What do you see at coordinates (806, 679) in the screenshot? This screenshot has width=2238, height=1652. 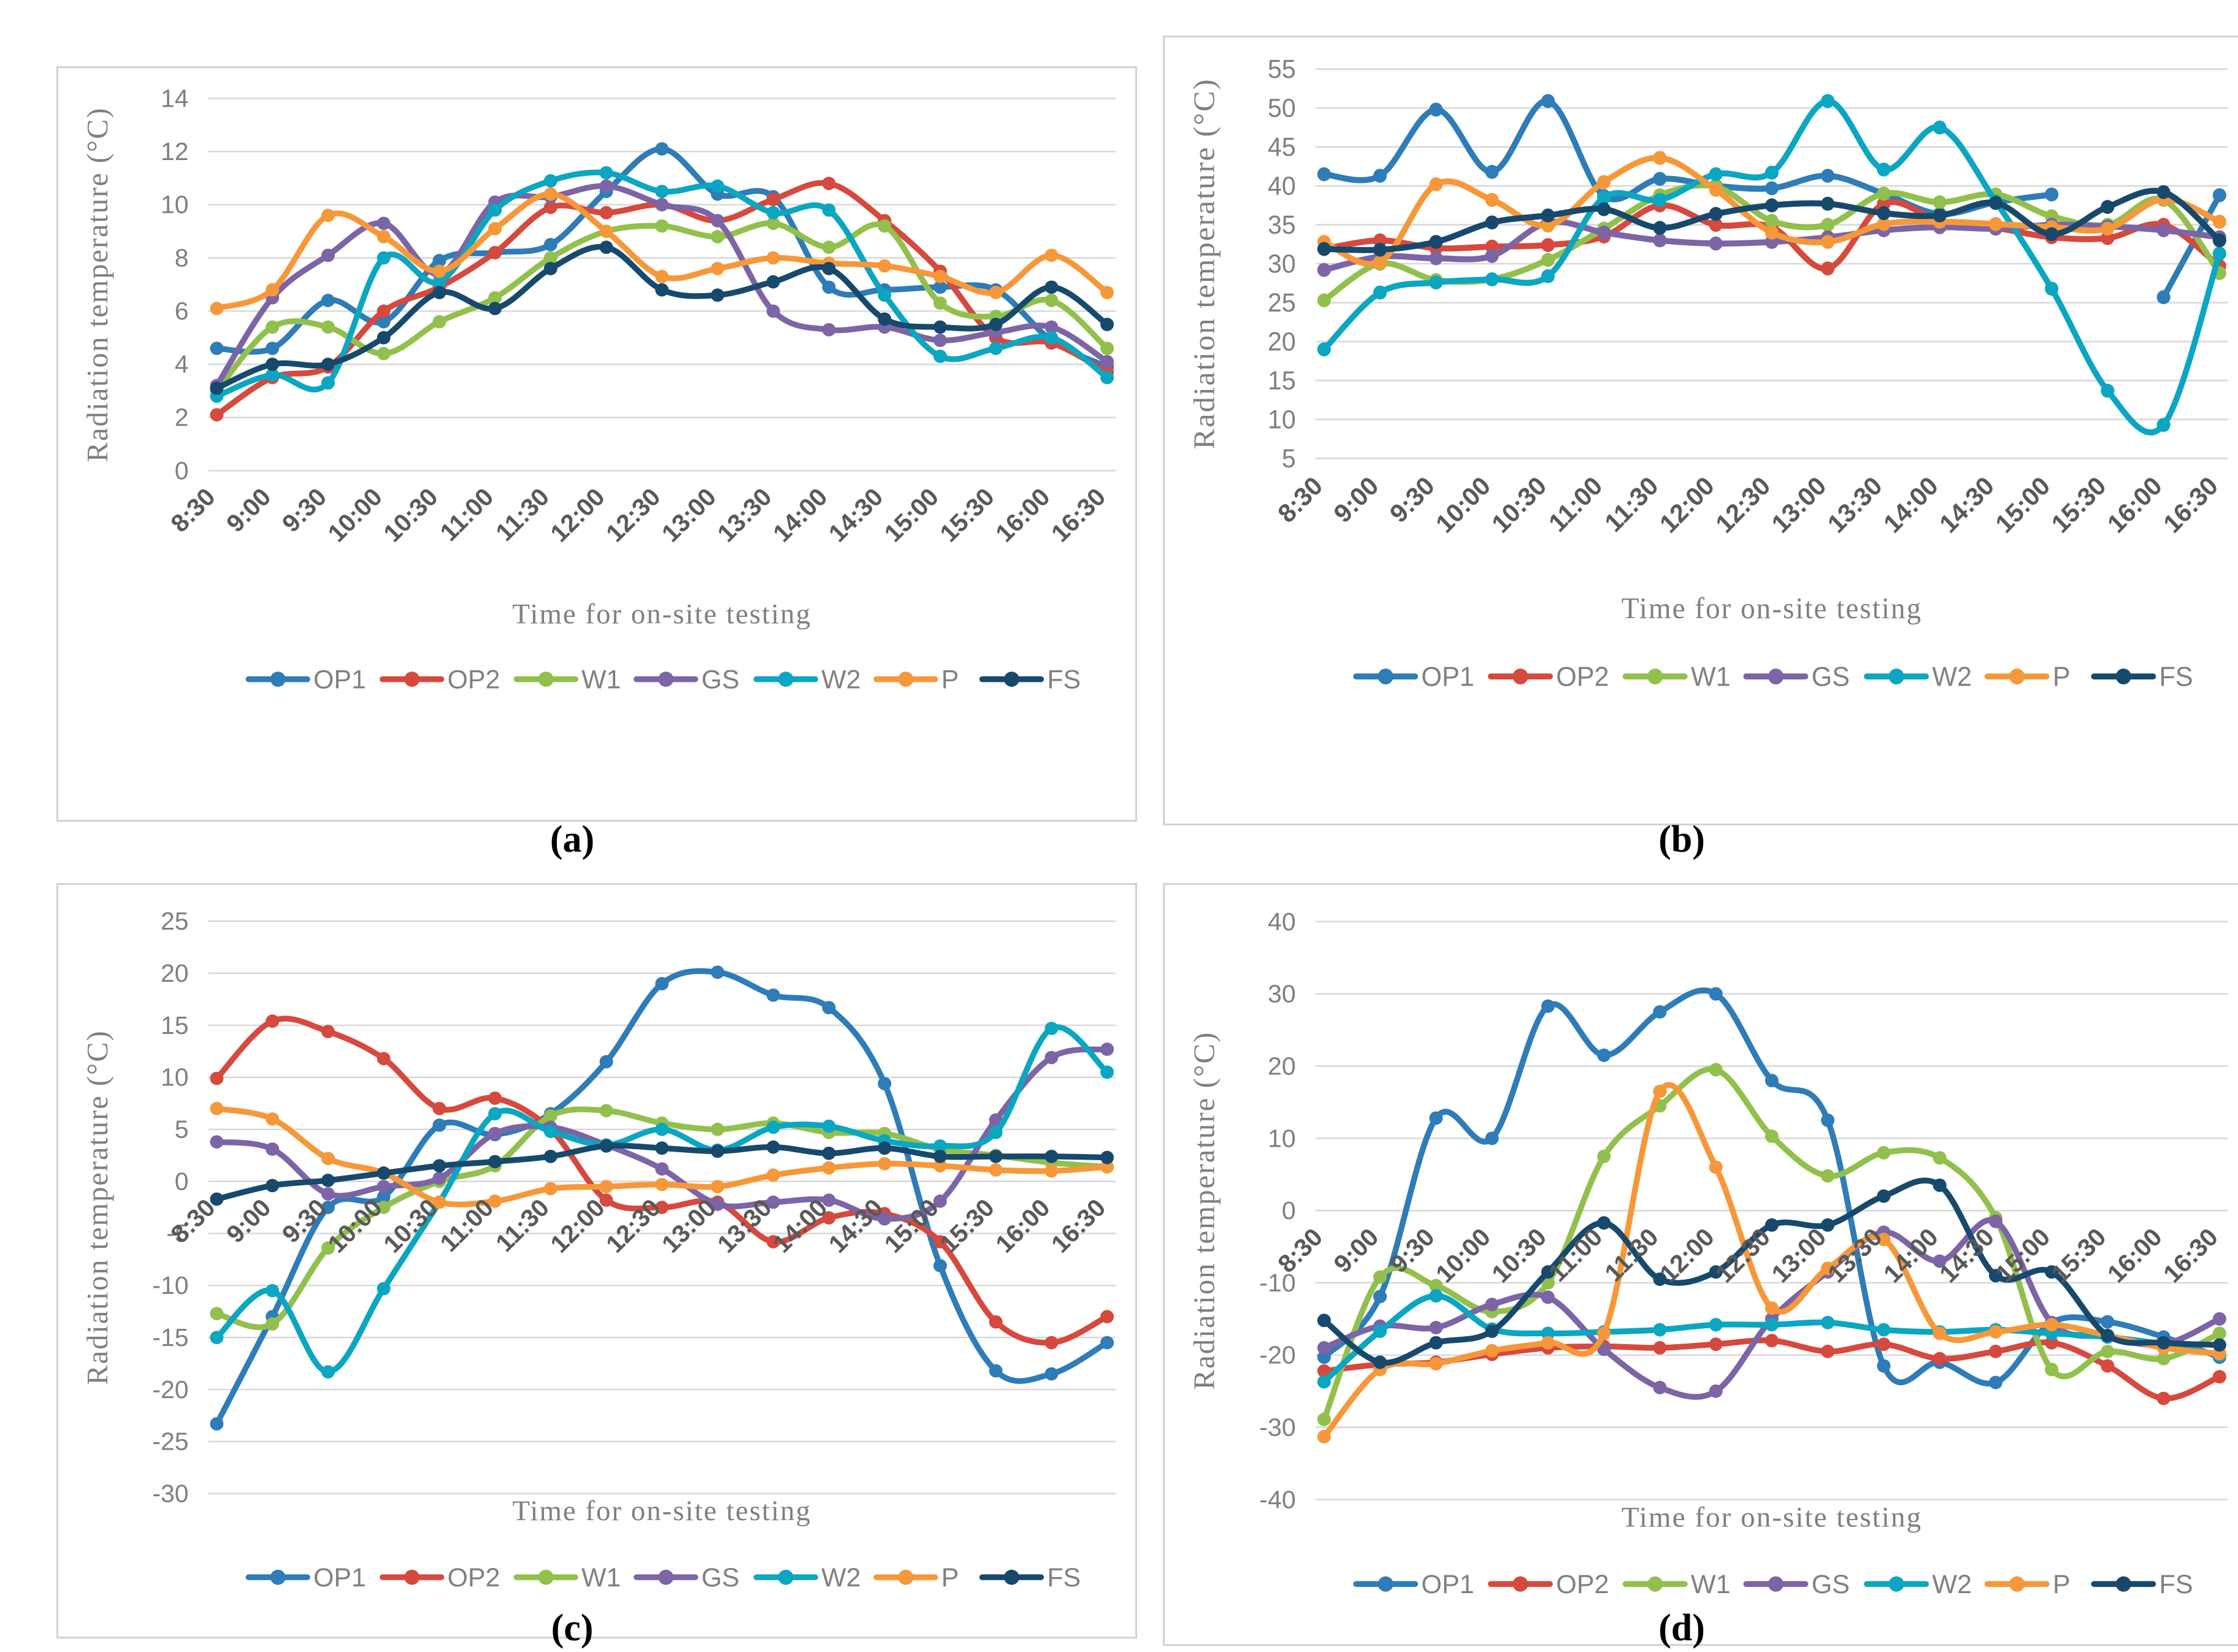 I see `legend-item-W2: W2` at bounding box center [806, 679].